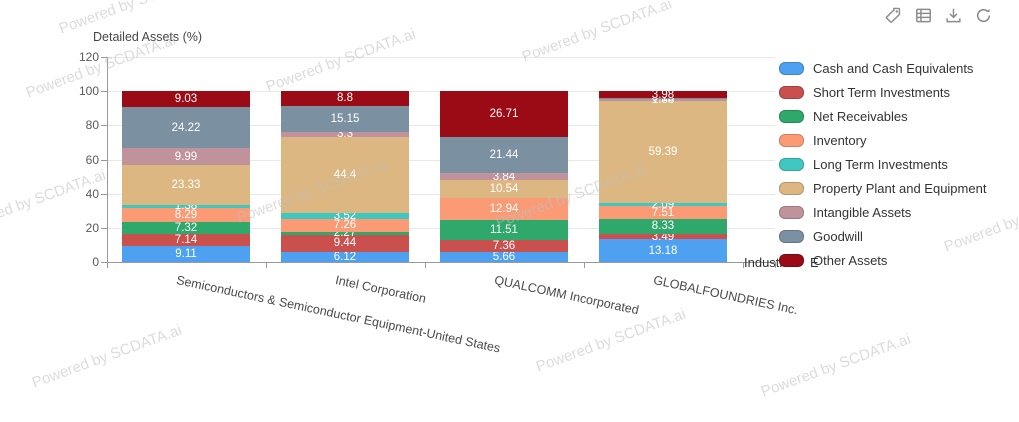 The height and width of the screenshot is (422, 1019). I want to click on bar-segment: 7.36, so click(504, 246).